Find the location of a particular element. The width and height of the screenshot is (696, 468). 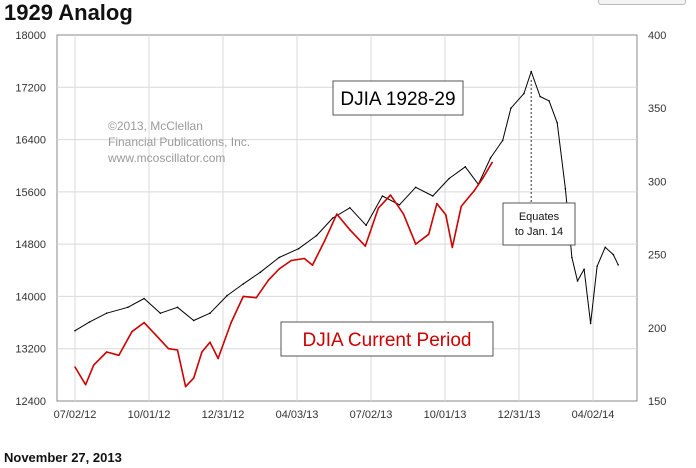

x-tick-label: 07/02/12 is located at coordinates (75, 415).